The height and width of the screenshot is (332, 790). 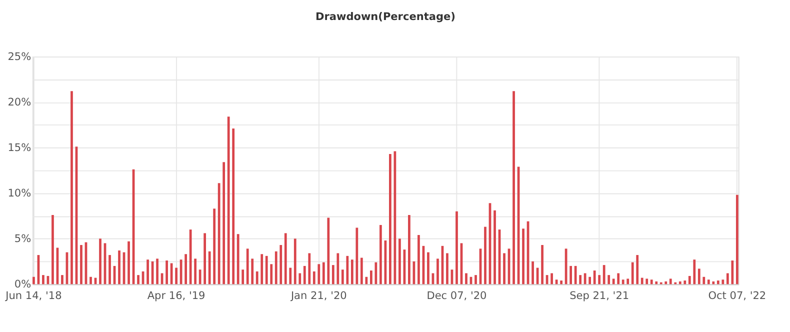 What do you see at coordinates (176, 296) in the screenshot?
I see `x-tick-label: Apr 16, '19` at bounding box center [176, 296].